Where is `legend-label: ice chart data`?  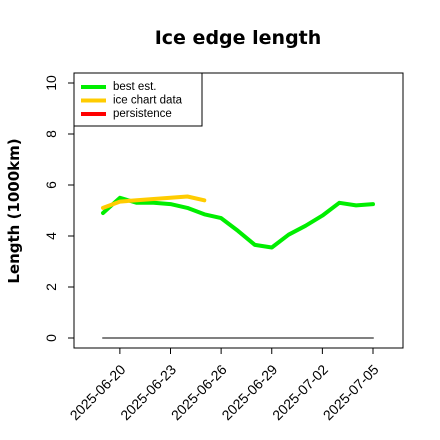
legend-label: ice chart data is located at coordinates (148, 101).